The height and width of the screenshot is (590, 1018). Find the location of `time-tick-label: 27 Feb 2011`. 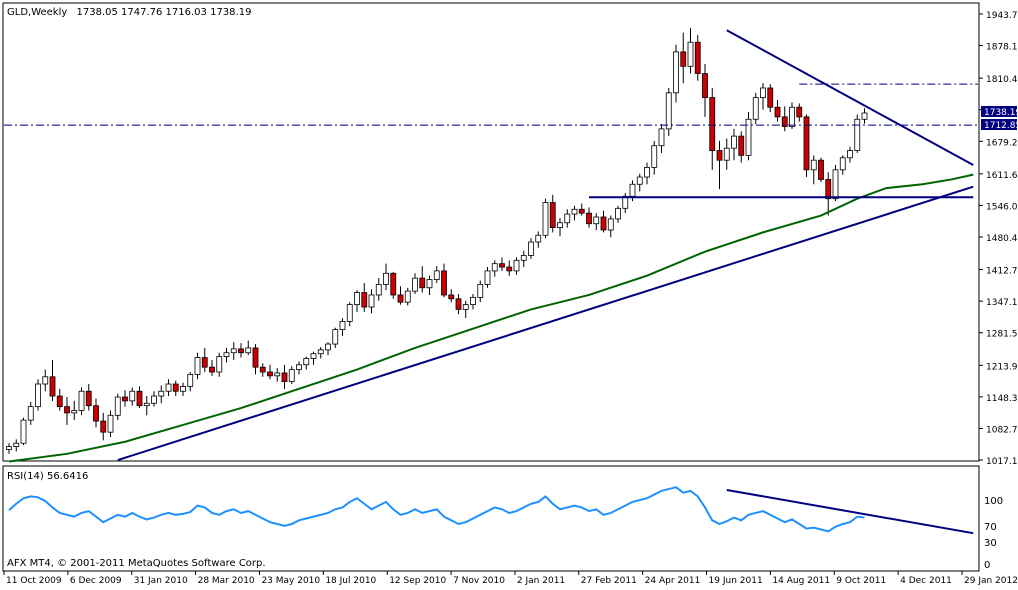

time-tick-label: 27 Feb 2011 is located at coordinates (609, 581).